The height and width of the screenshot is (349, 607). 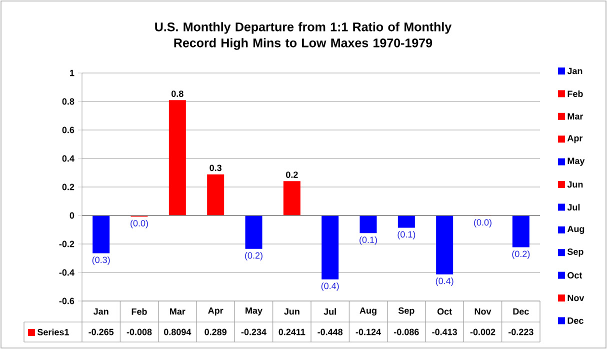 I want to click on x-tick-label: Apr, so click(x=216, y=311).